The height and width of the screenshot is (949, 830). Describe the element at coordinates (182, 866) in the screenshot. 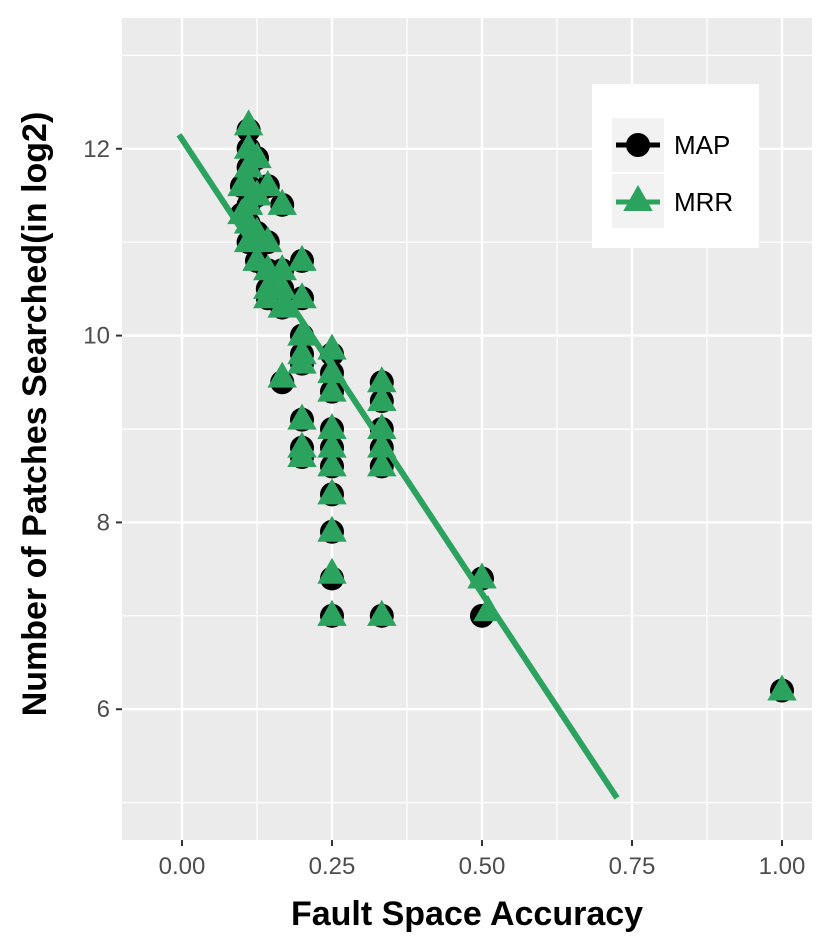

I see `x-tick-label: 0.00` at that location.